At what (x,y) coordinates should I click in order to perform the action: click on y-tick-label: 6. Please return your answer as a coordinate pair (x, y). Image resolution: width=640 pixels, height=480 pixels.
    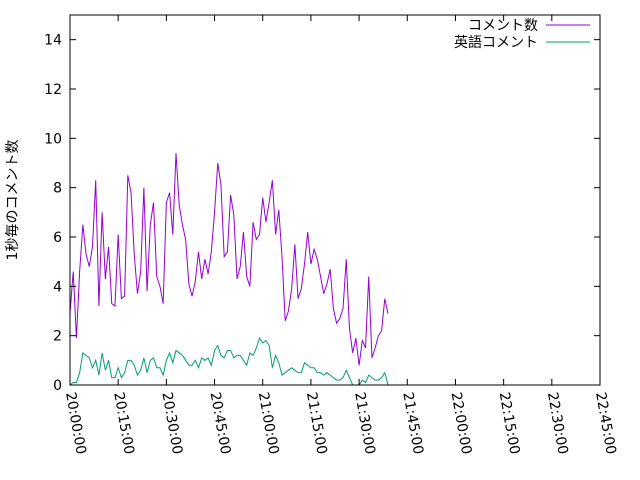
    Looking at the image, I should click on (57, 238).